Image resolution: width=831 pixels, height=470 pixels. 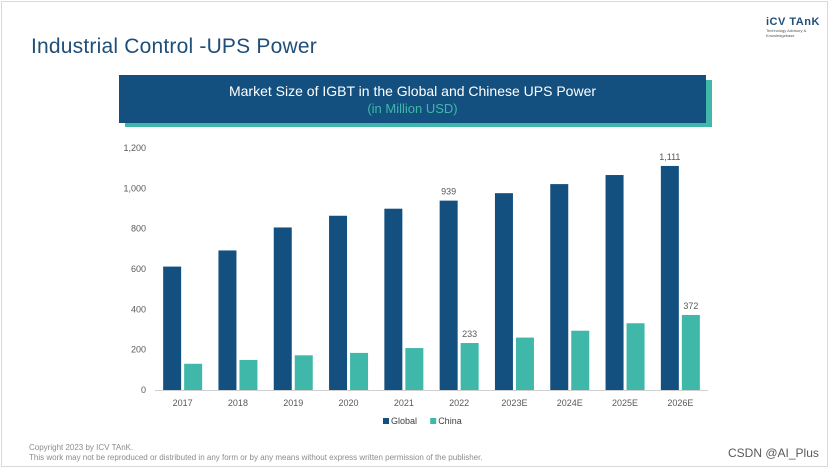 I want to click on x-tick-label: 2018, so click(x=238, y=403).